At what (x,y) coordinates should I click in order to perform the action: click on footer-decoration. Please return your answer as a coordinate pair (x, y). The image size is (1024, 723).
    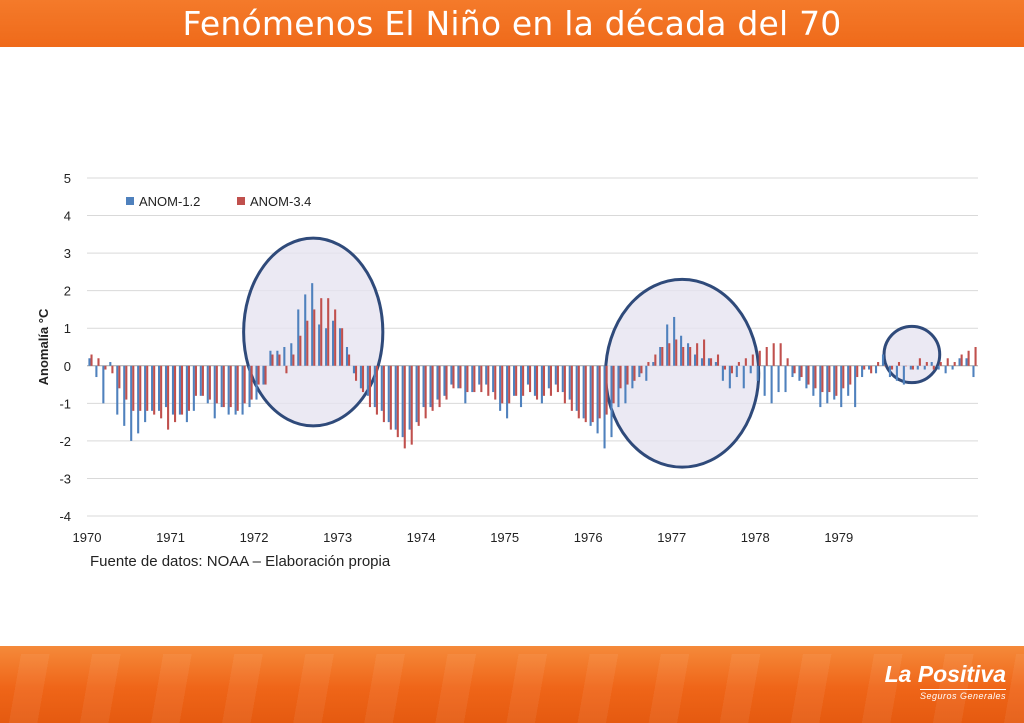
    Looking at the image, I should click on (512, 688).